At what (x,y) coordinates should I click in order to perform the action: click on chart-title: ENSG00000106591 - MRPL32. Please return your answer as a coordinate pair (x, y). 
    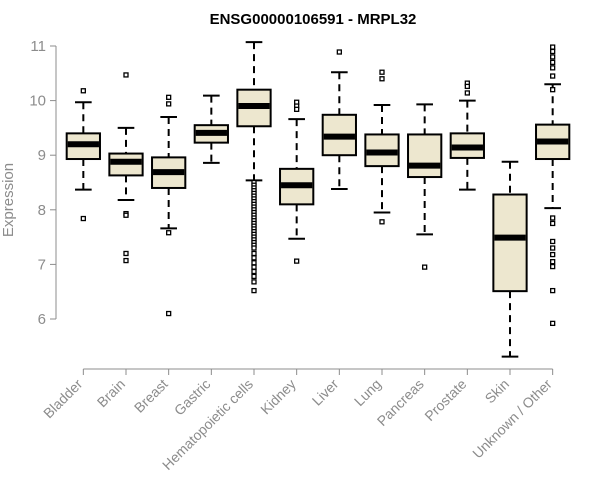
    Looking at the image, I should click on (313, 19).